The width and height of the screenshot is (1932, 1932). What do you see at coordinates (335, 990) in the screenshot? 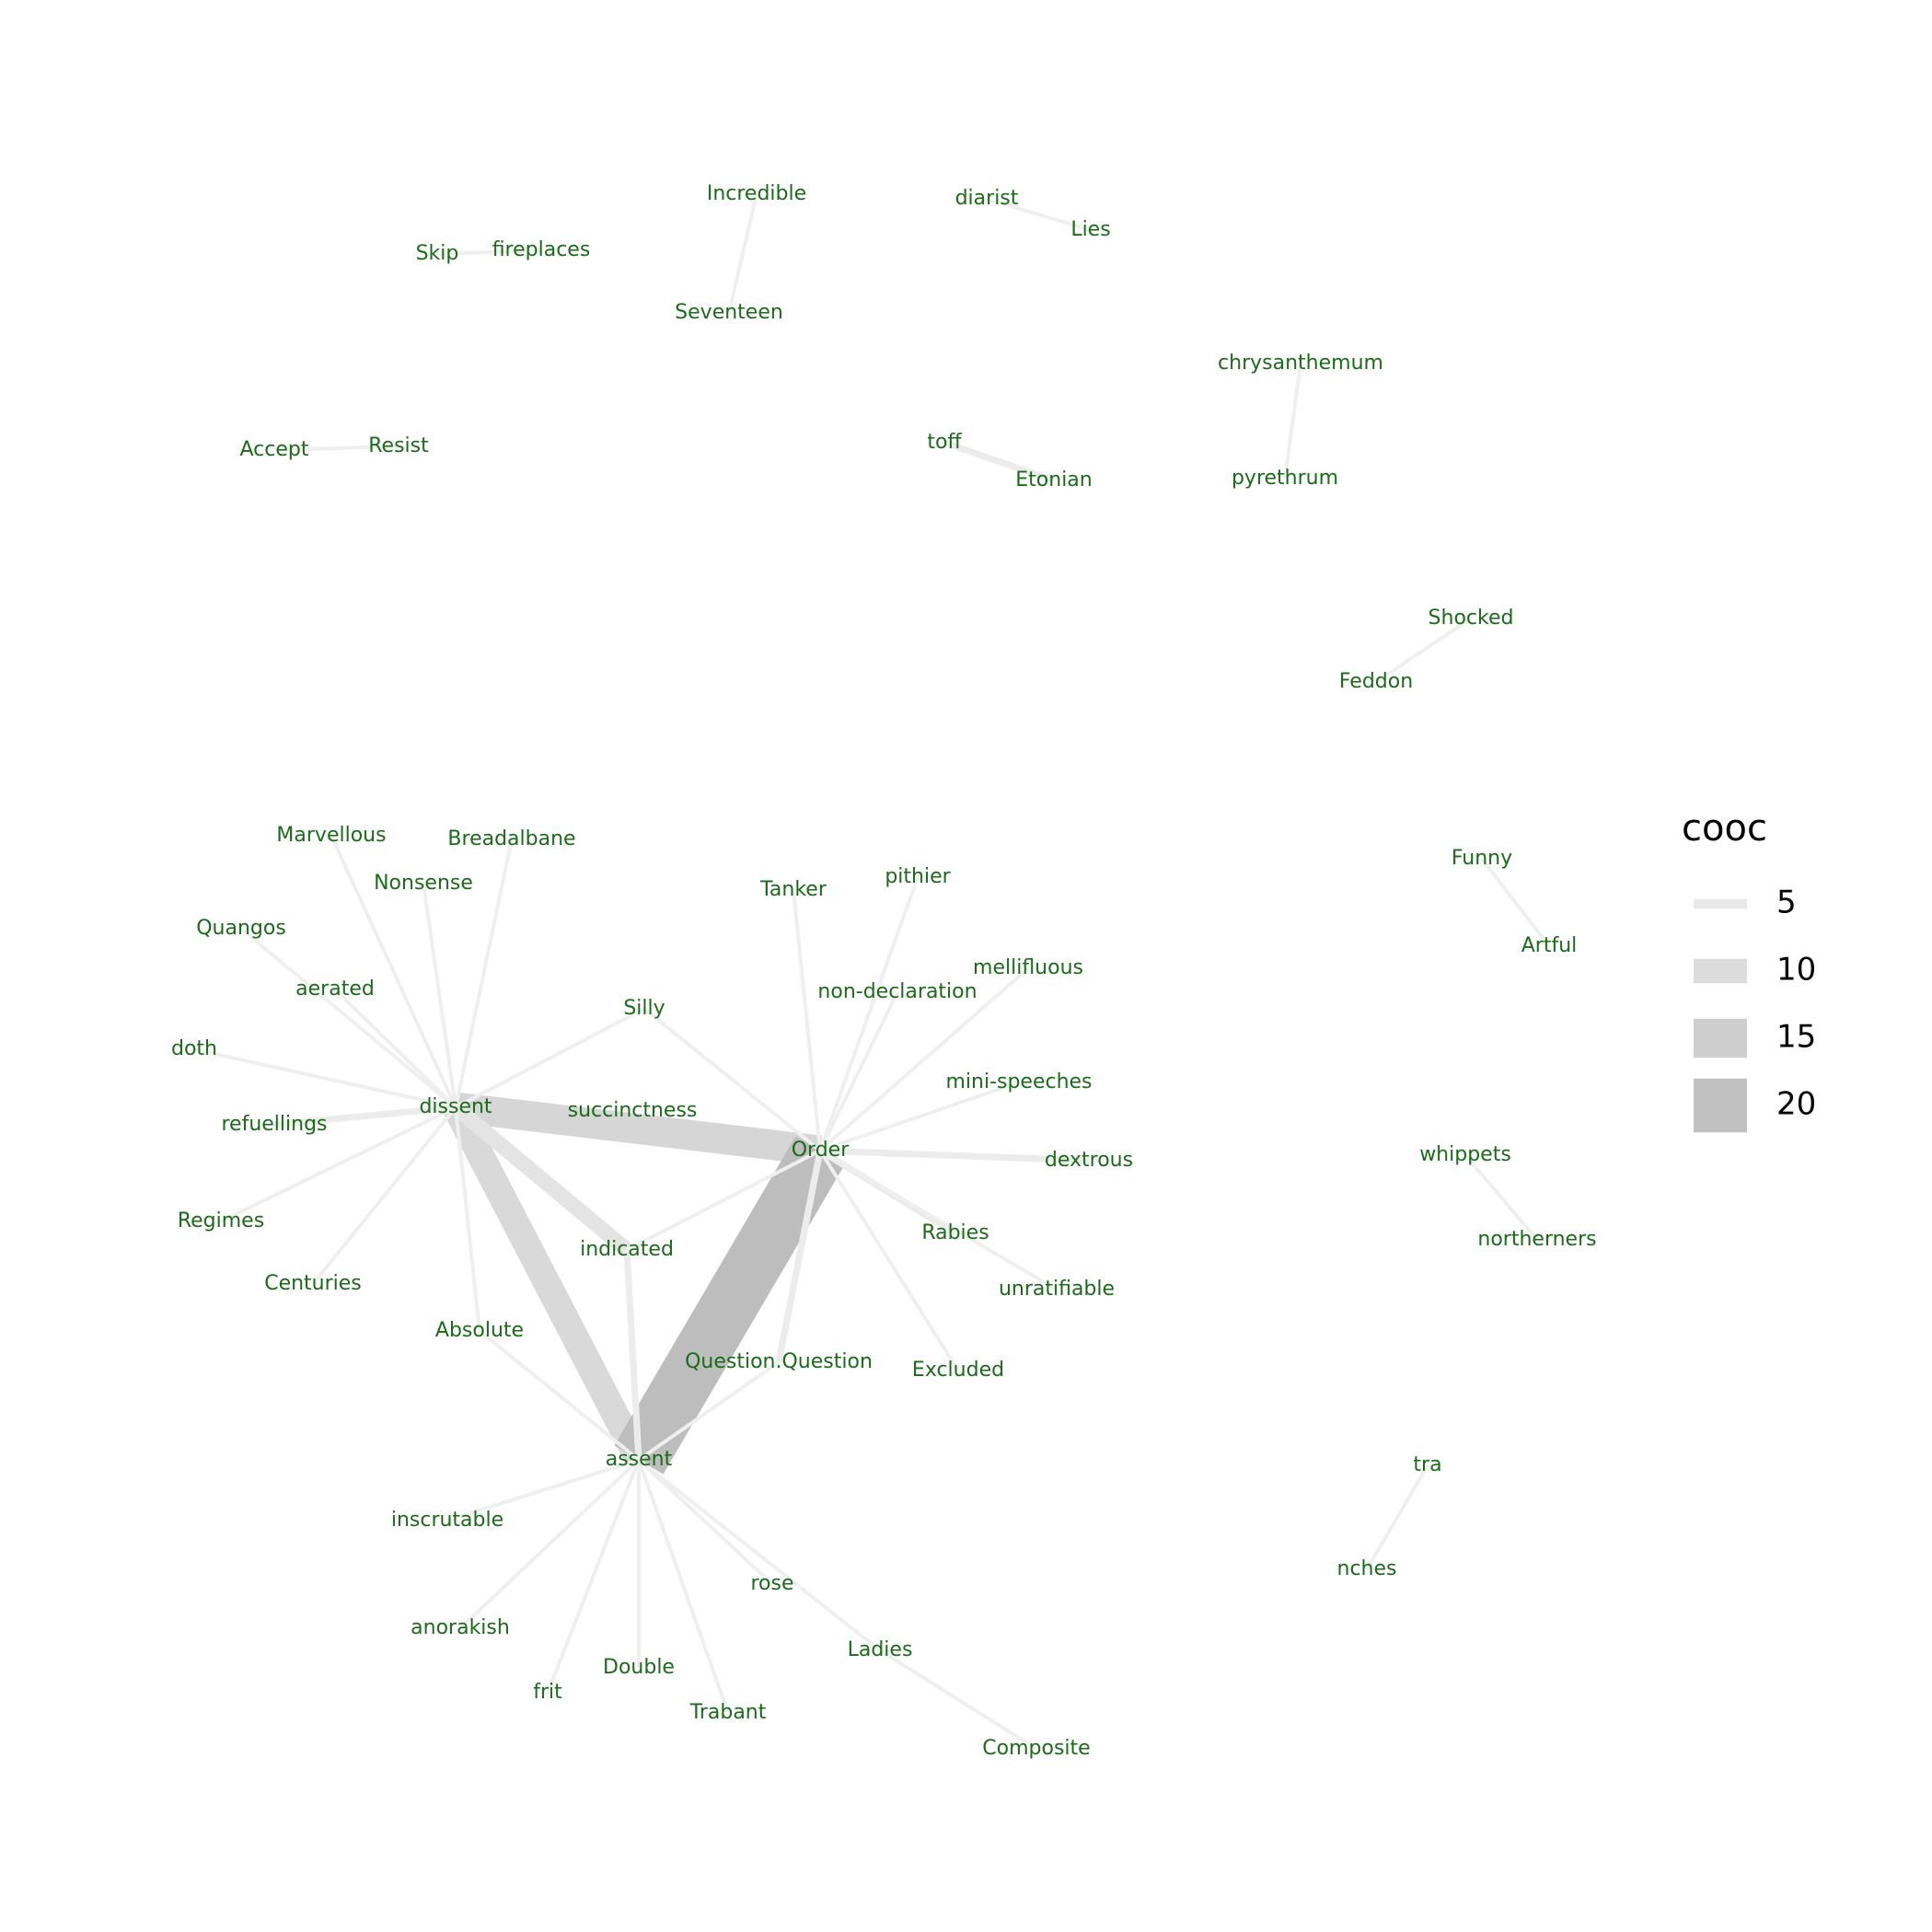
I see `node-aerated: aerated` at bounding box center [335, 990].